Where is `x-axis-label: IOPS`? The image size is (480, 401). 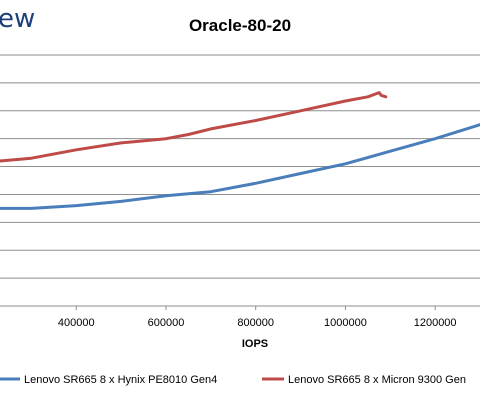 x-axis-label: IOPS is located at coordinates (255, 344).